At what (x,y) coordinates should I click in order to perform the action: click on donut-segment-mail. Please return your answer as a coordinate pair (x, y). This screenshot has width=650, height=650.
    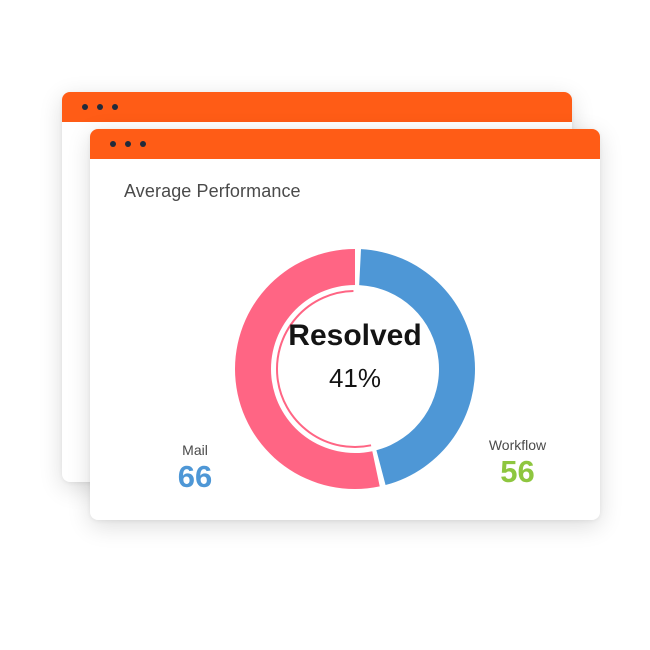
    Looking at the image, I should click on (307, 369).